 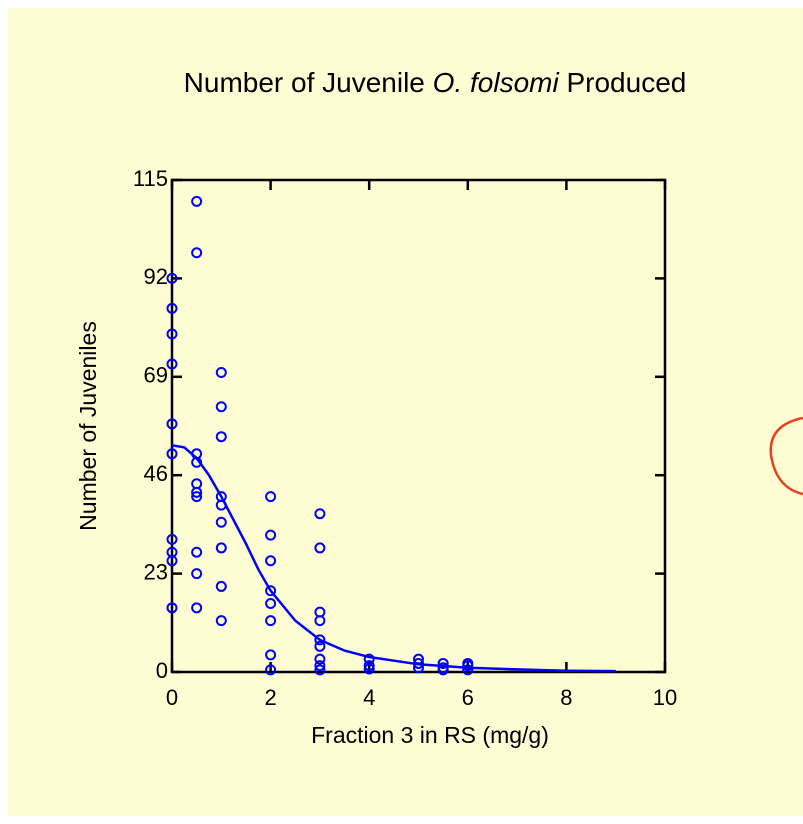 What do you see at coordinates (786, 456) in the screenshot?
I see `annotation-ellipse` at bounding box center [786, 456].